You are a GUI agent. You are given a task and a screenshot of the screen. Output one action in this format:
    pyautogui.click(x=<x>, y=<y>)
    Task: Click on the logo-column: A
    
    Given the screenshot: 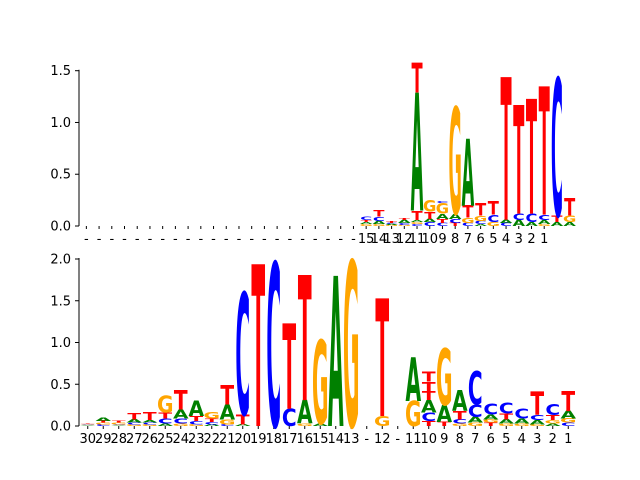 What is the action you would take?
    pyautogui.click(x=336, y=355)
    